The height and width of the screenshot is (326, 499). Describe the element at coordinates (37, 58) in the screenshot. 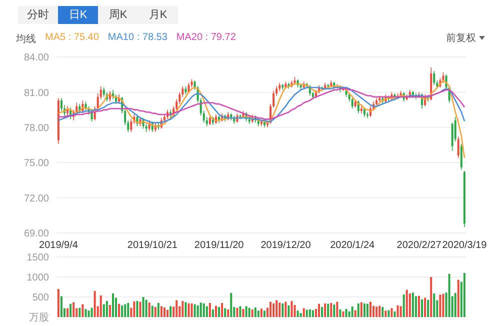

I see `y-tick-label: 84.00` at that location.